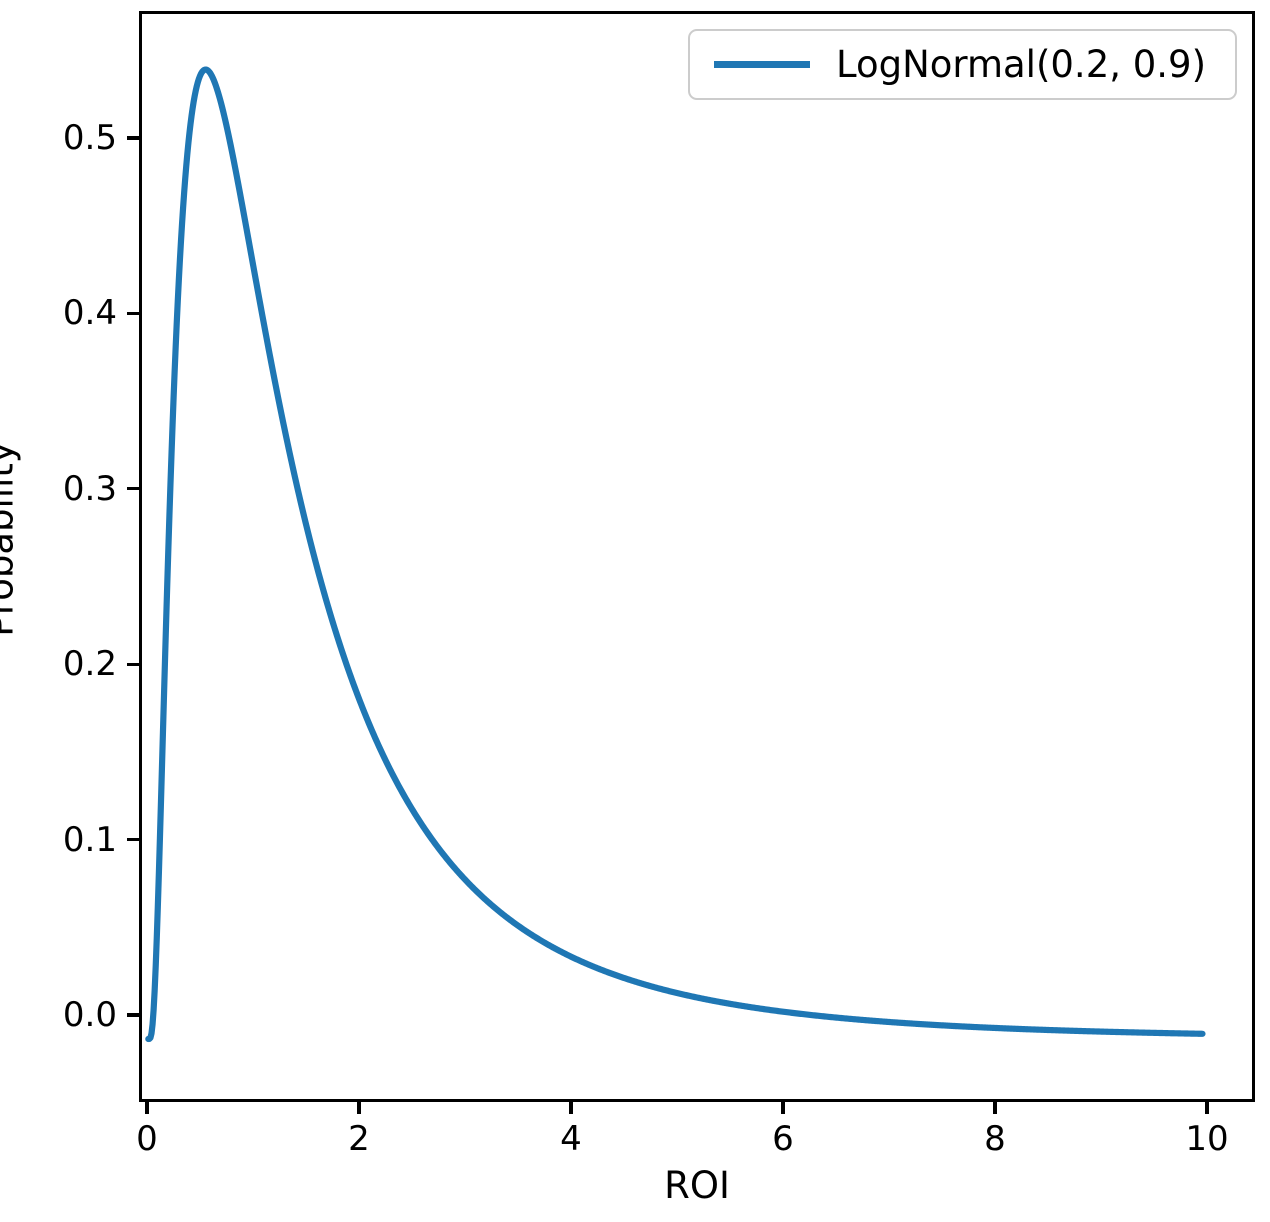 This screenshot has width=1270, height=1222. I want to click on y-tick-label: 0.2, so click(89, 664).